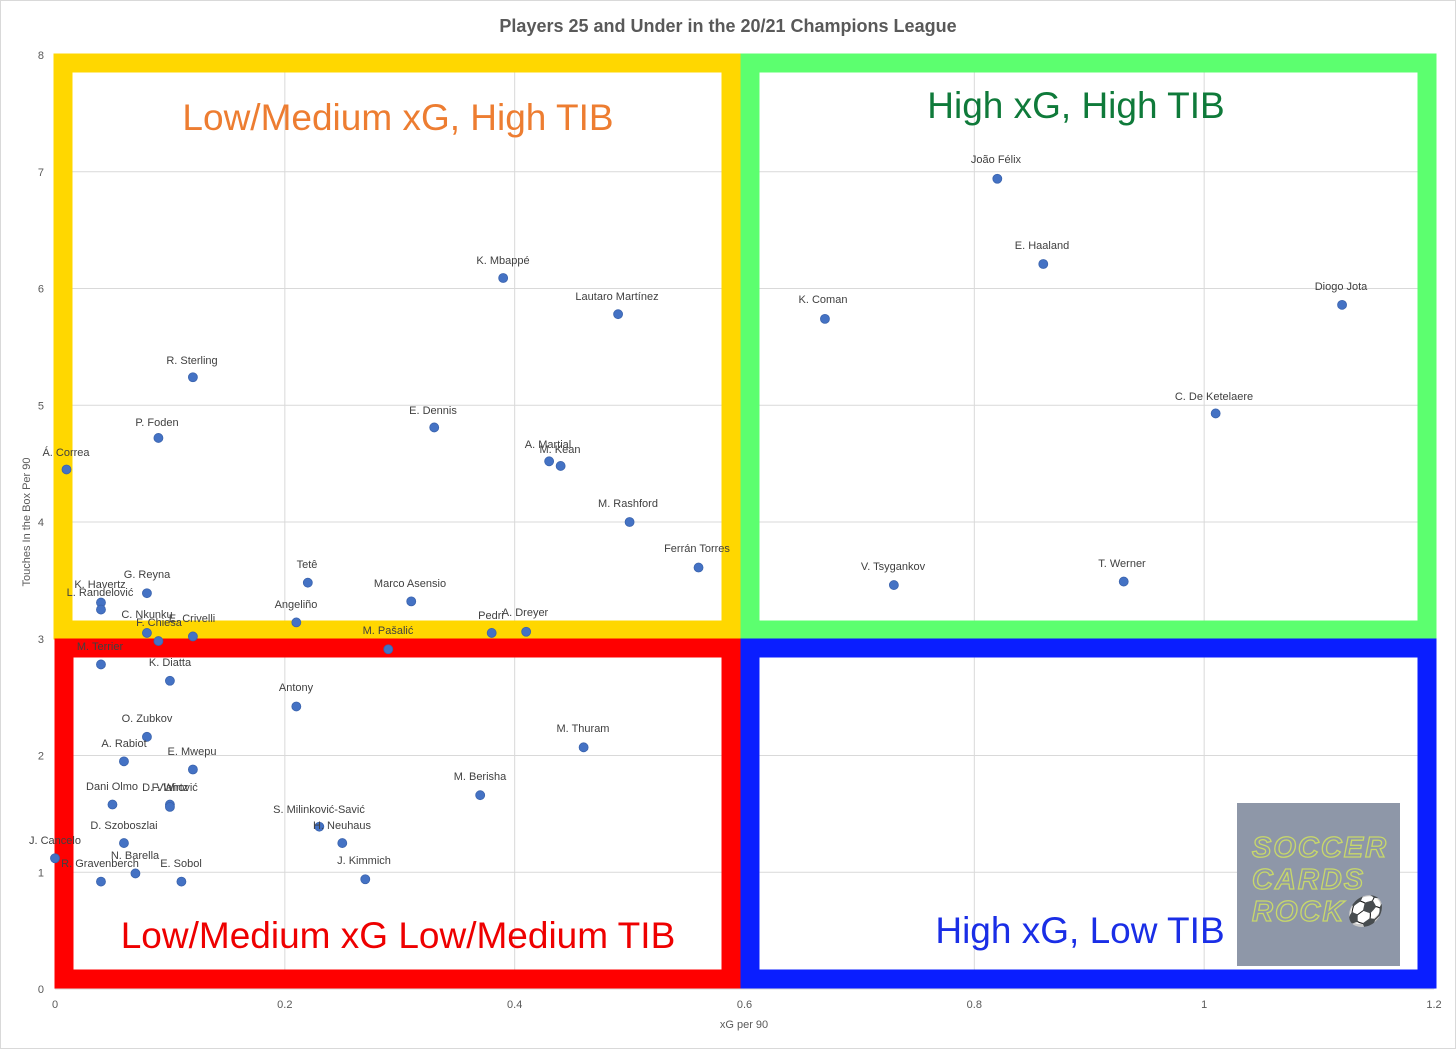  I want to click on x-tick-label: 0.6, so click(744, 1005).